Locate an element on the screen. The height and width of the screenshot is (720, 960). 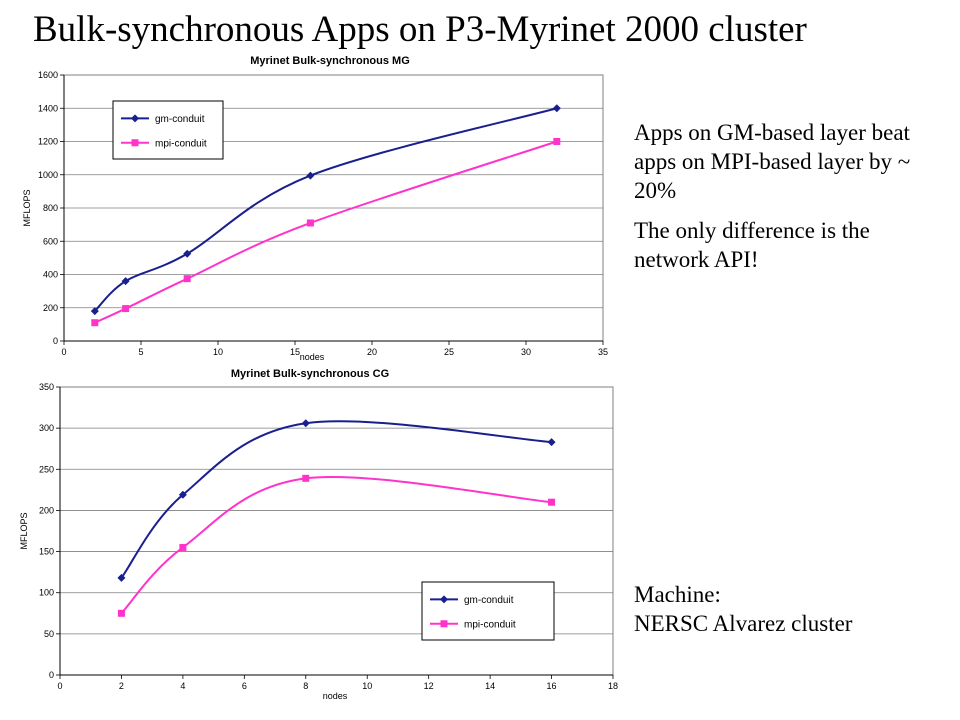
x-tick-label: 4 is located at coordinates (182, 686).